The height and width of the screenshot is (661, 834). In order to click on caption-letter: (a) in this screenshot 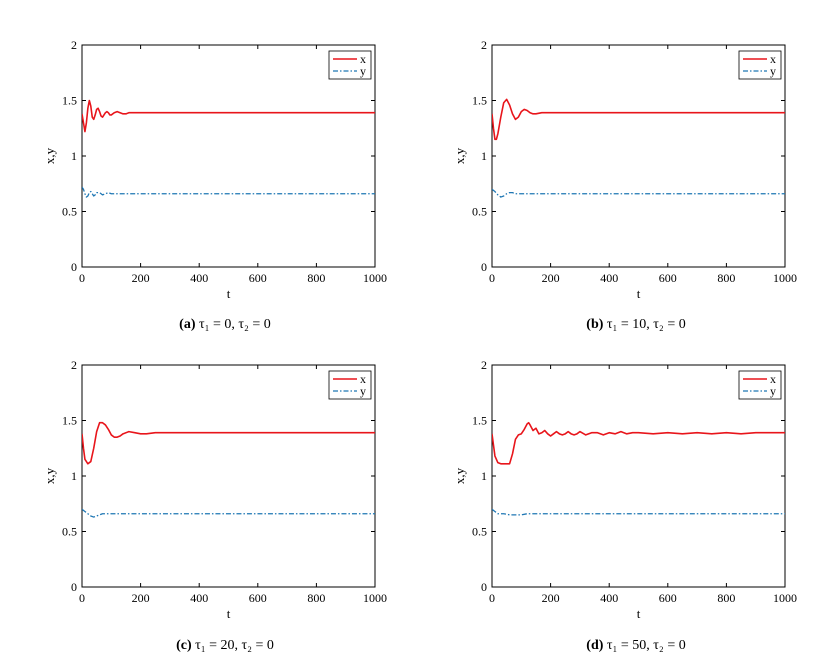, I will do `click(189, 324)`.